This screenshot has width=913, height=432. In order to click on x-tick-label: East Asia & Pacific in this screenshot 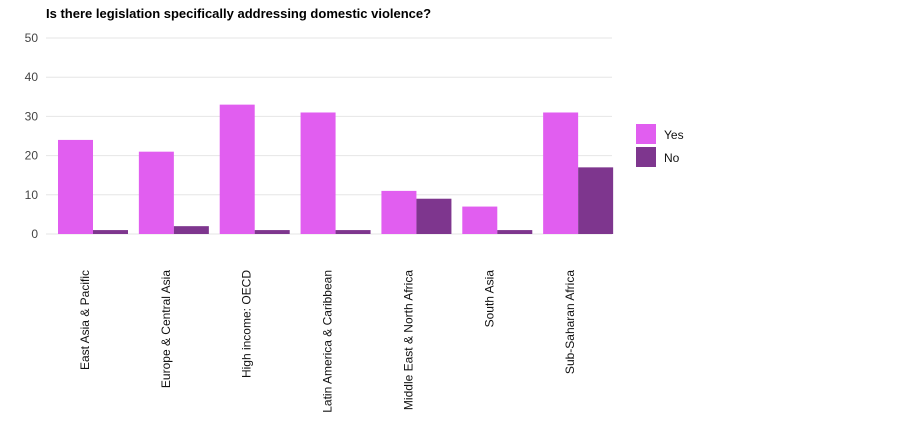, I will do `click(85, 320)`.